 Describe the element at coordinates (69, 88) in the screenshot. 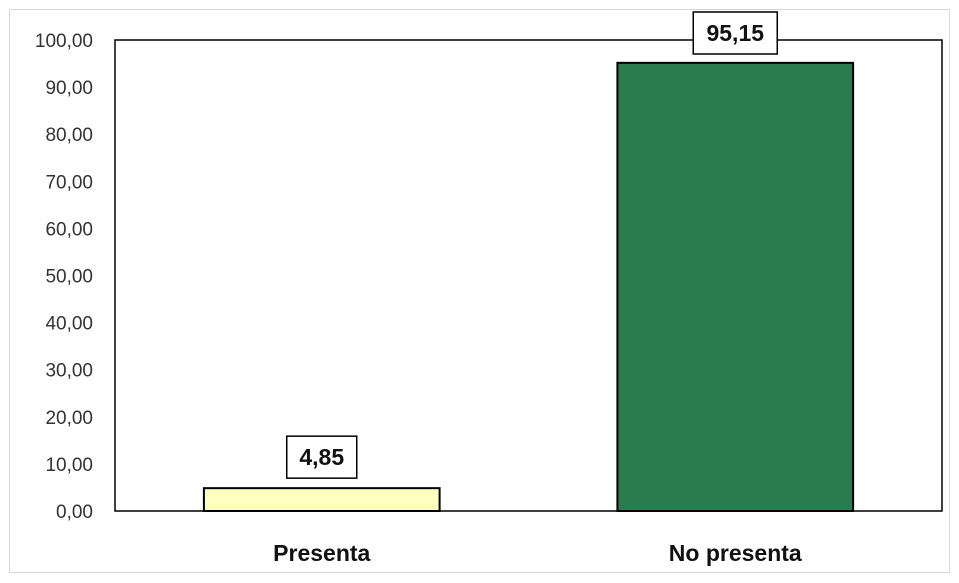

I see `y-tick-label: 90,00` at that location.